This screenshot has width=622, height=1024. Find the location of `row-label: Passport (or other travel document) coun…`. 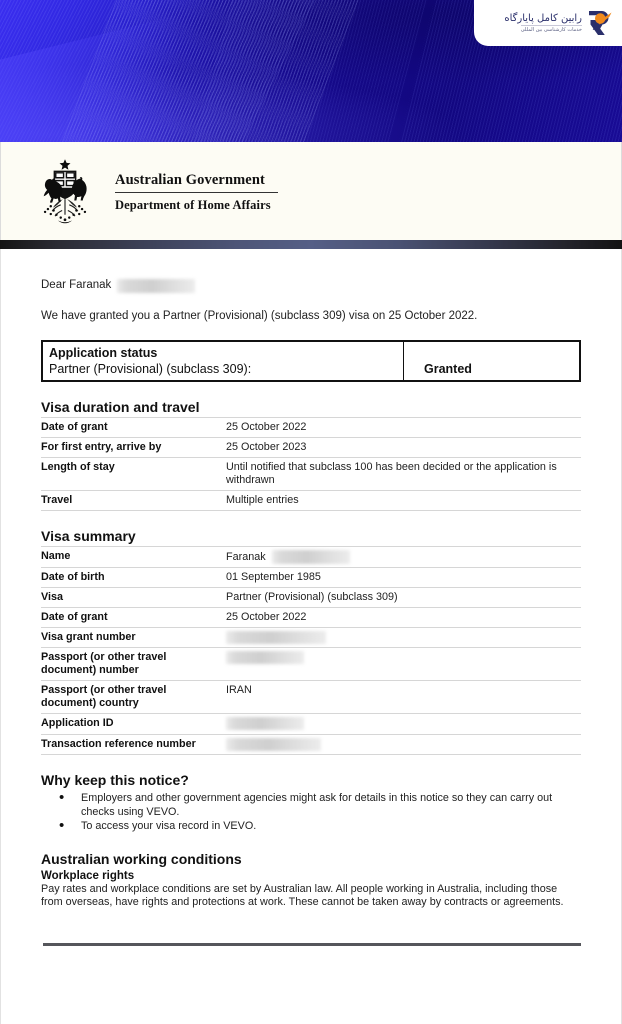

row-label: Passport (or other travel document) coun… is located at coordinates (133, 697).